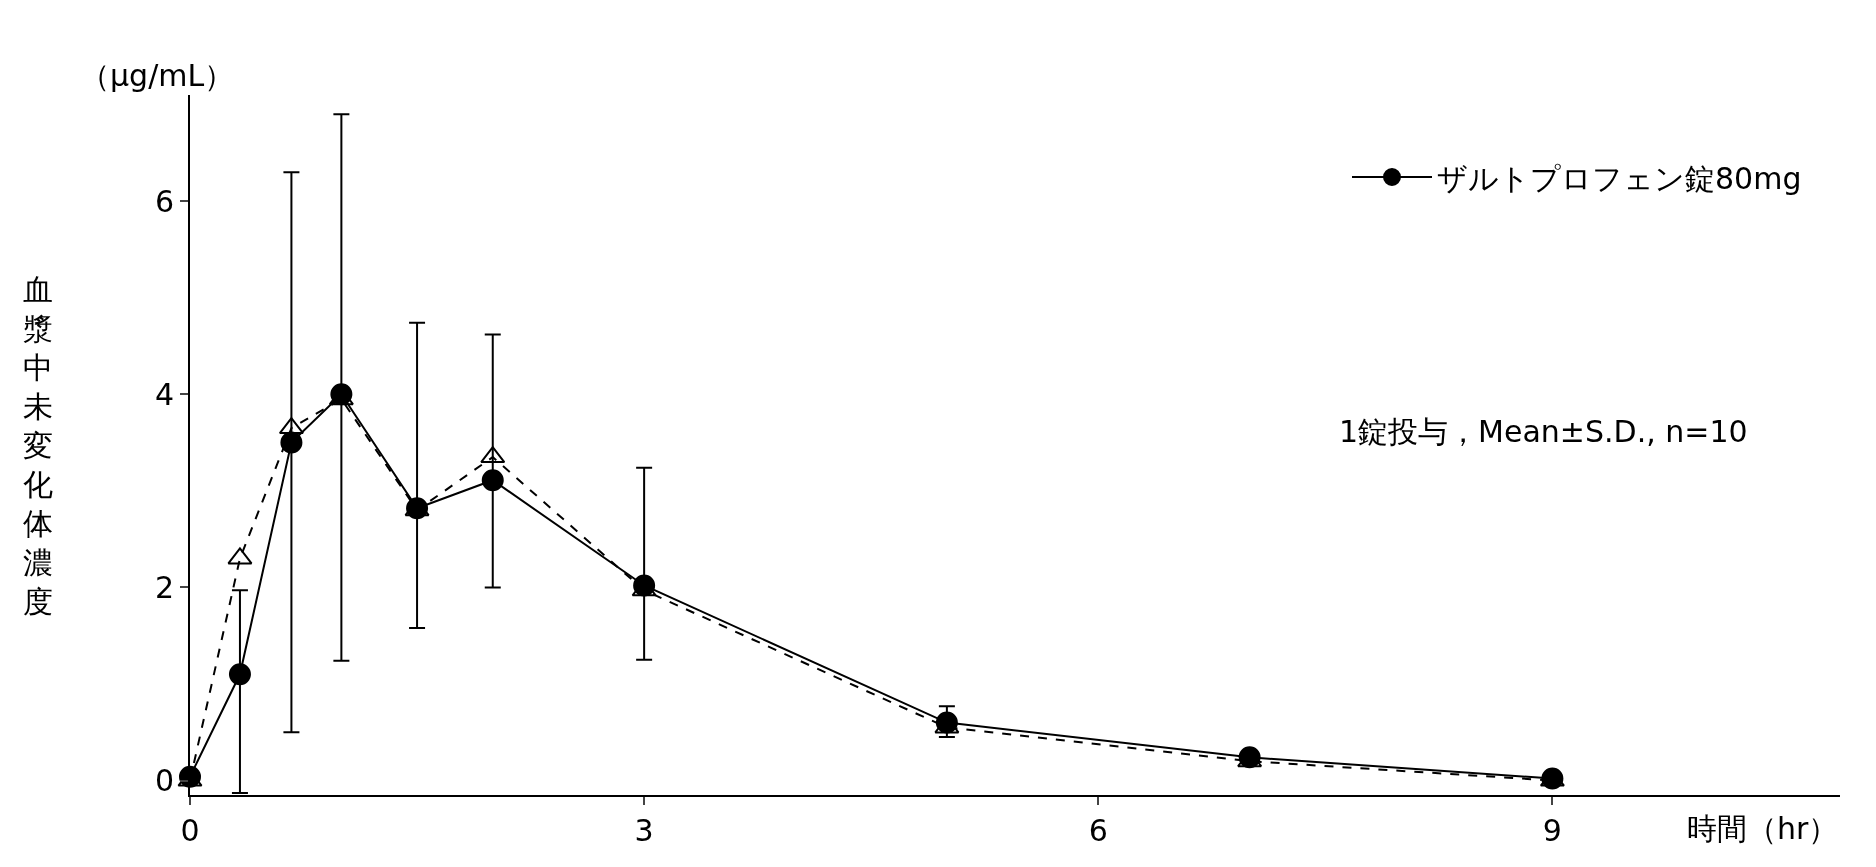  What do you see at coordinates (164, 201) in the screenshot?
I see `y-tick-label: 6` at bounding box center [164, 201].